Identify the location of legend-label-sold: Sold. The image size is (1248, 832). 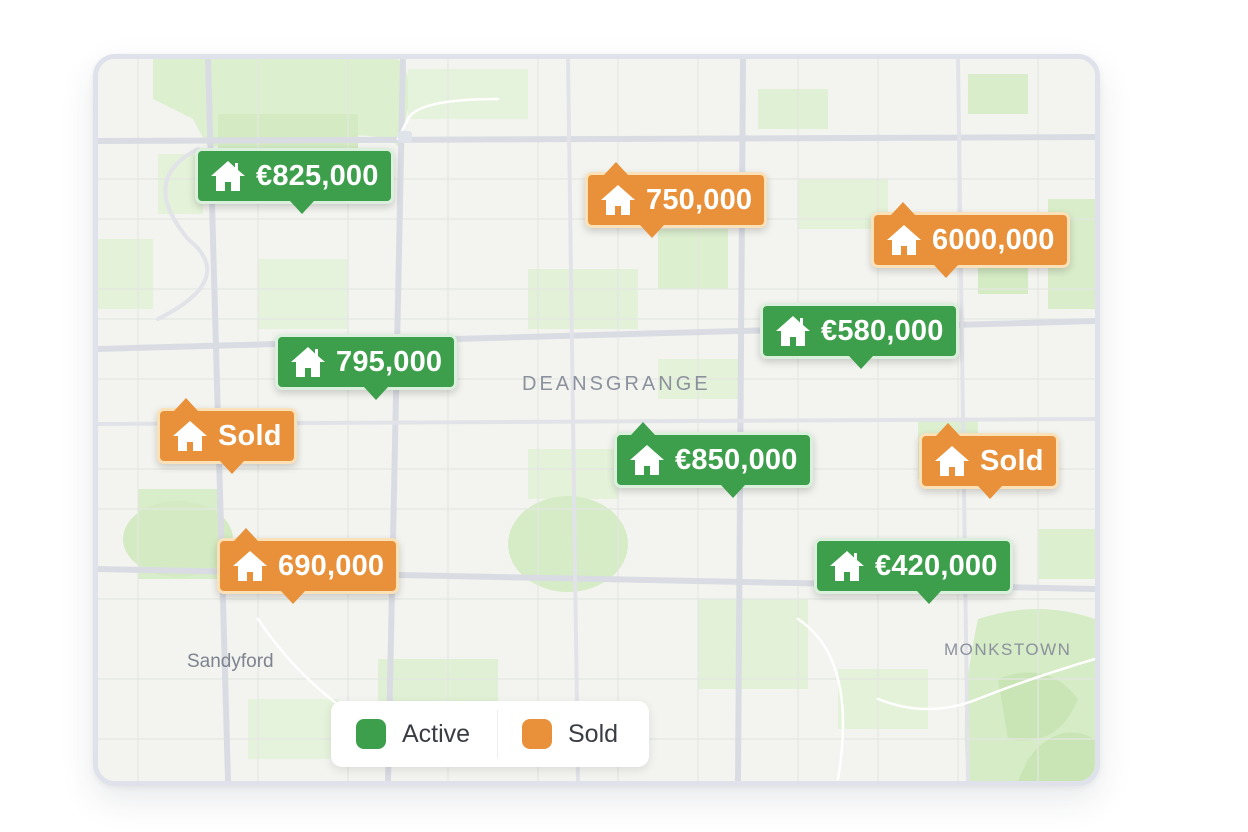
(593, 733).